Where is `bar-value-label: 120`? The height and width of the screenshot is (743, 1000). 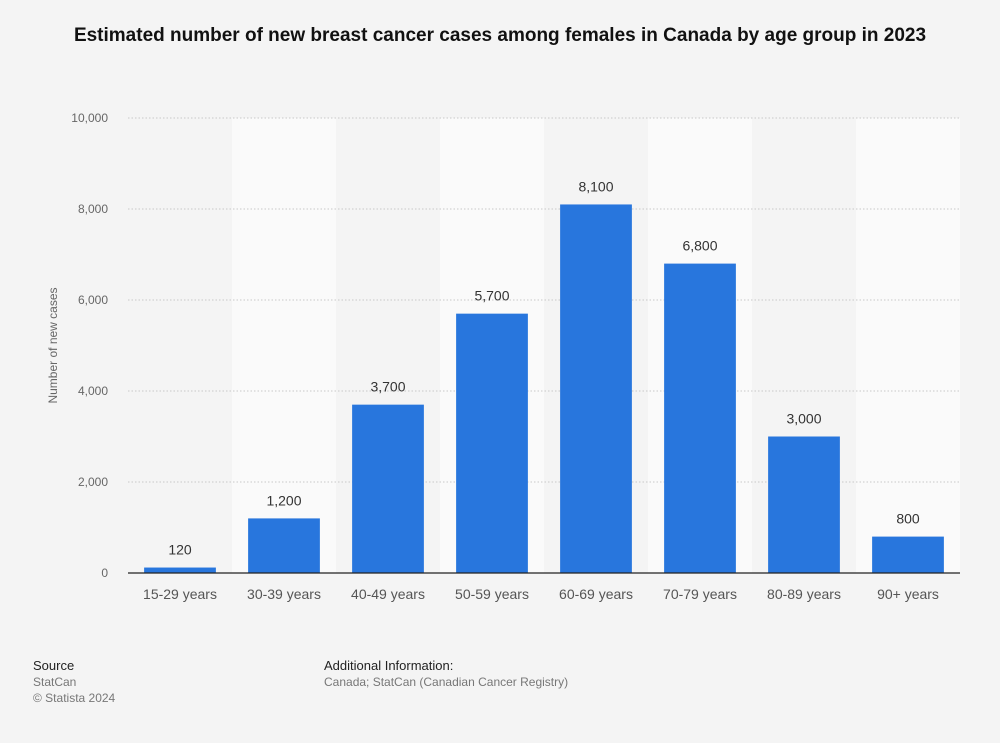
bar-value-label: 120 is located at coordinates (180, 550).